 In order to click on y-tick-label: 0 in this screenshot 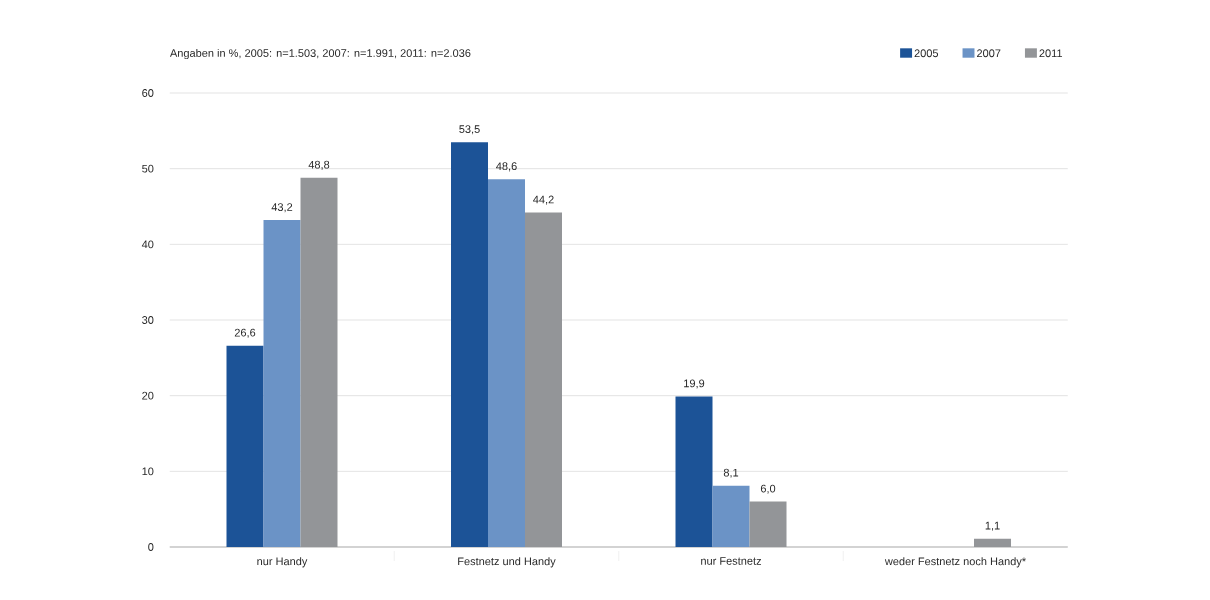, I will do `click(151, 547)`.